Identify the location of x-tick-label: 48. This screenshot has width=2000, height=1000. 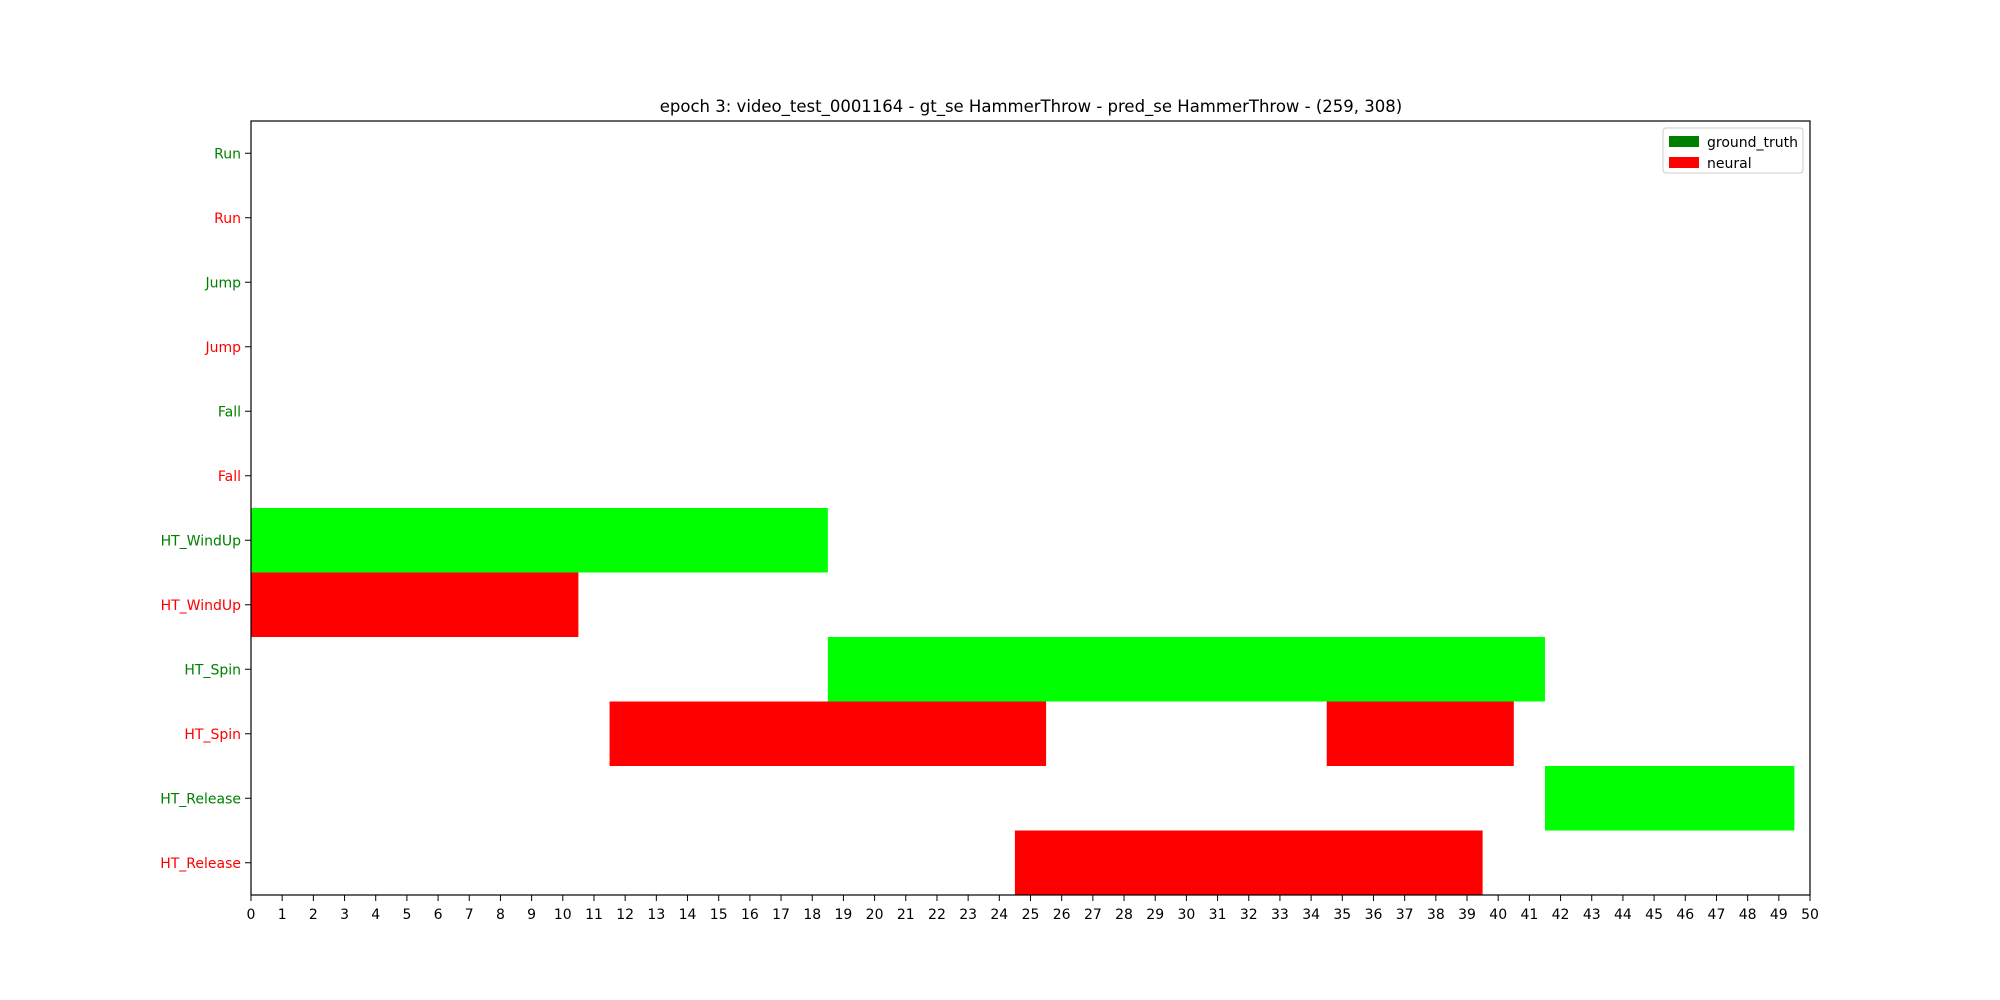
(1748, 915).